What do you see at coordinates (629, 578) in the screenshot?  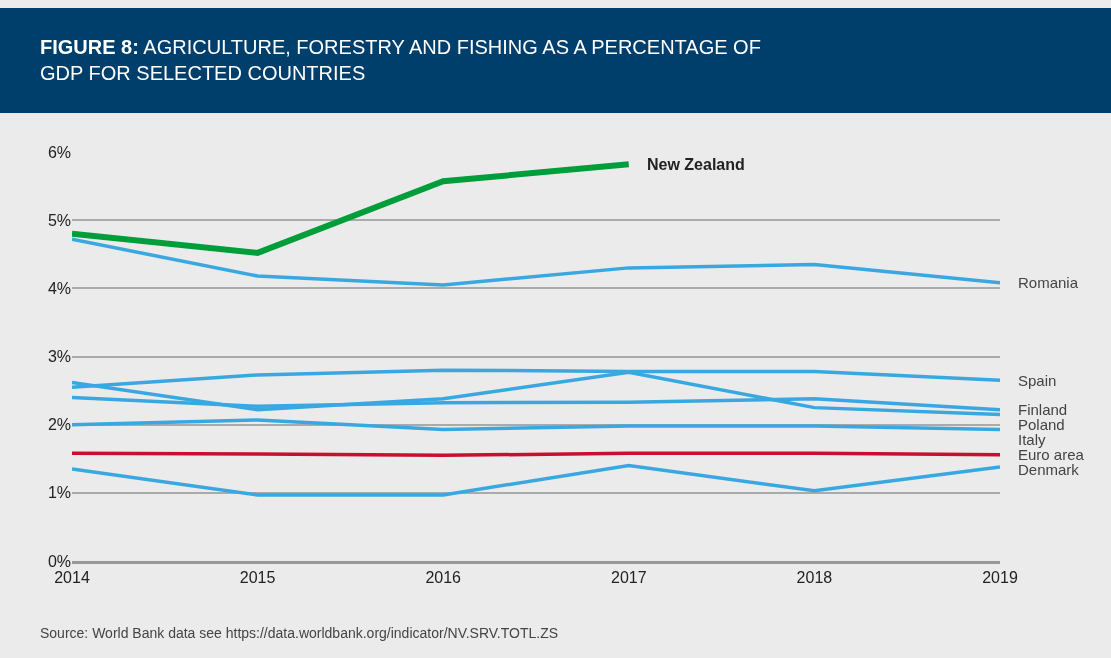 I see `x-tick-label: 2017` at bounding box center [629, 578].